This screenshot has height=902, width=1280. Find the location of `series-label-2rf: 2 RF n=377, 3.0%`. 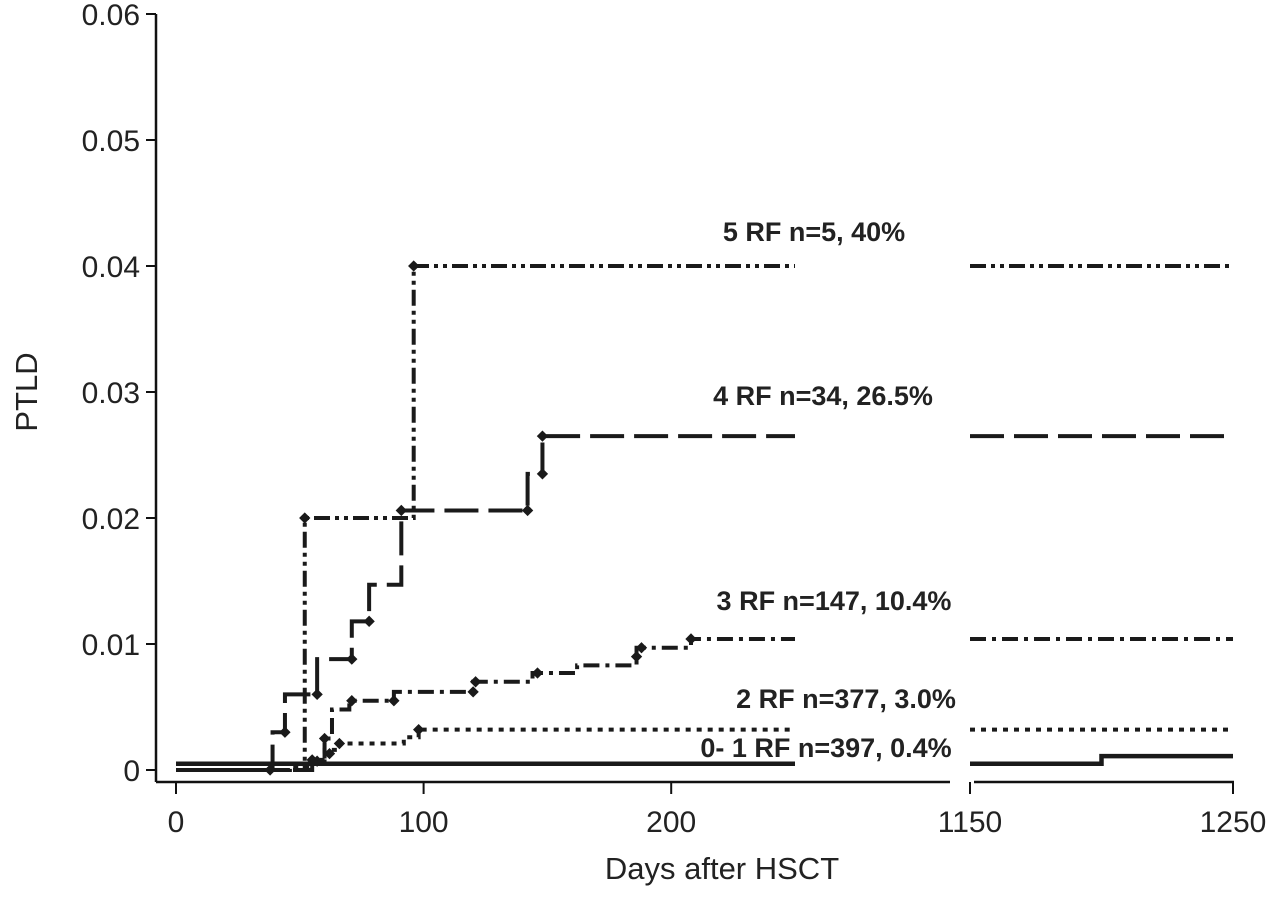

series-label-2rf: 2 RF n=377, 3.0% is located at coordinates (846, 699).